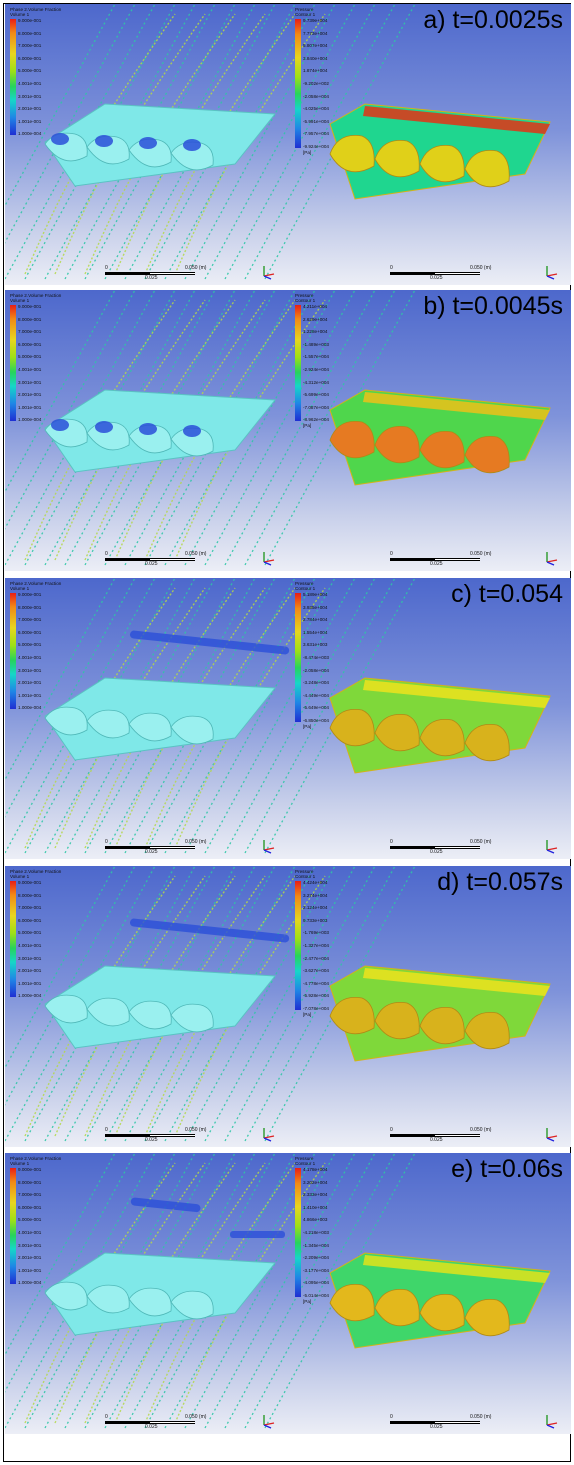 The image size is (574, 1465). Describe the element at coordinates (30, 645) in the screenshot. I see `legend-tick-label: 5.000e-001` at that location.